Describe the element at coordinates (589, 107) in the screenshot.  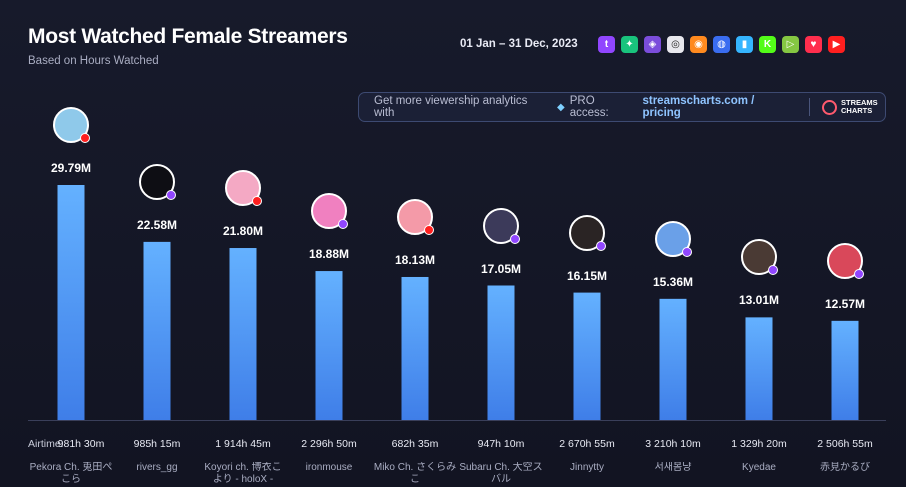
I see `promo-pro: PRO access:` at that location.